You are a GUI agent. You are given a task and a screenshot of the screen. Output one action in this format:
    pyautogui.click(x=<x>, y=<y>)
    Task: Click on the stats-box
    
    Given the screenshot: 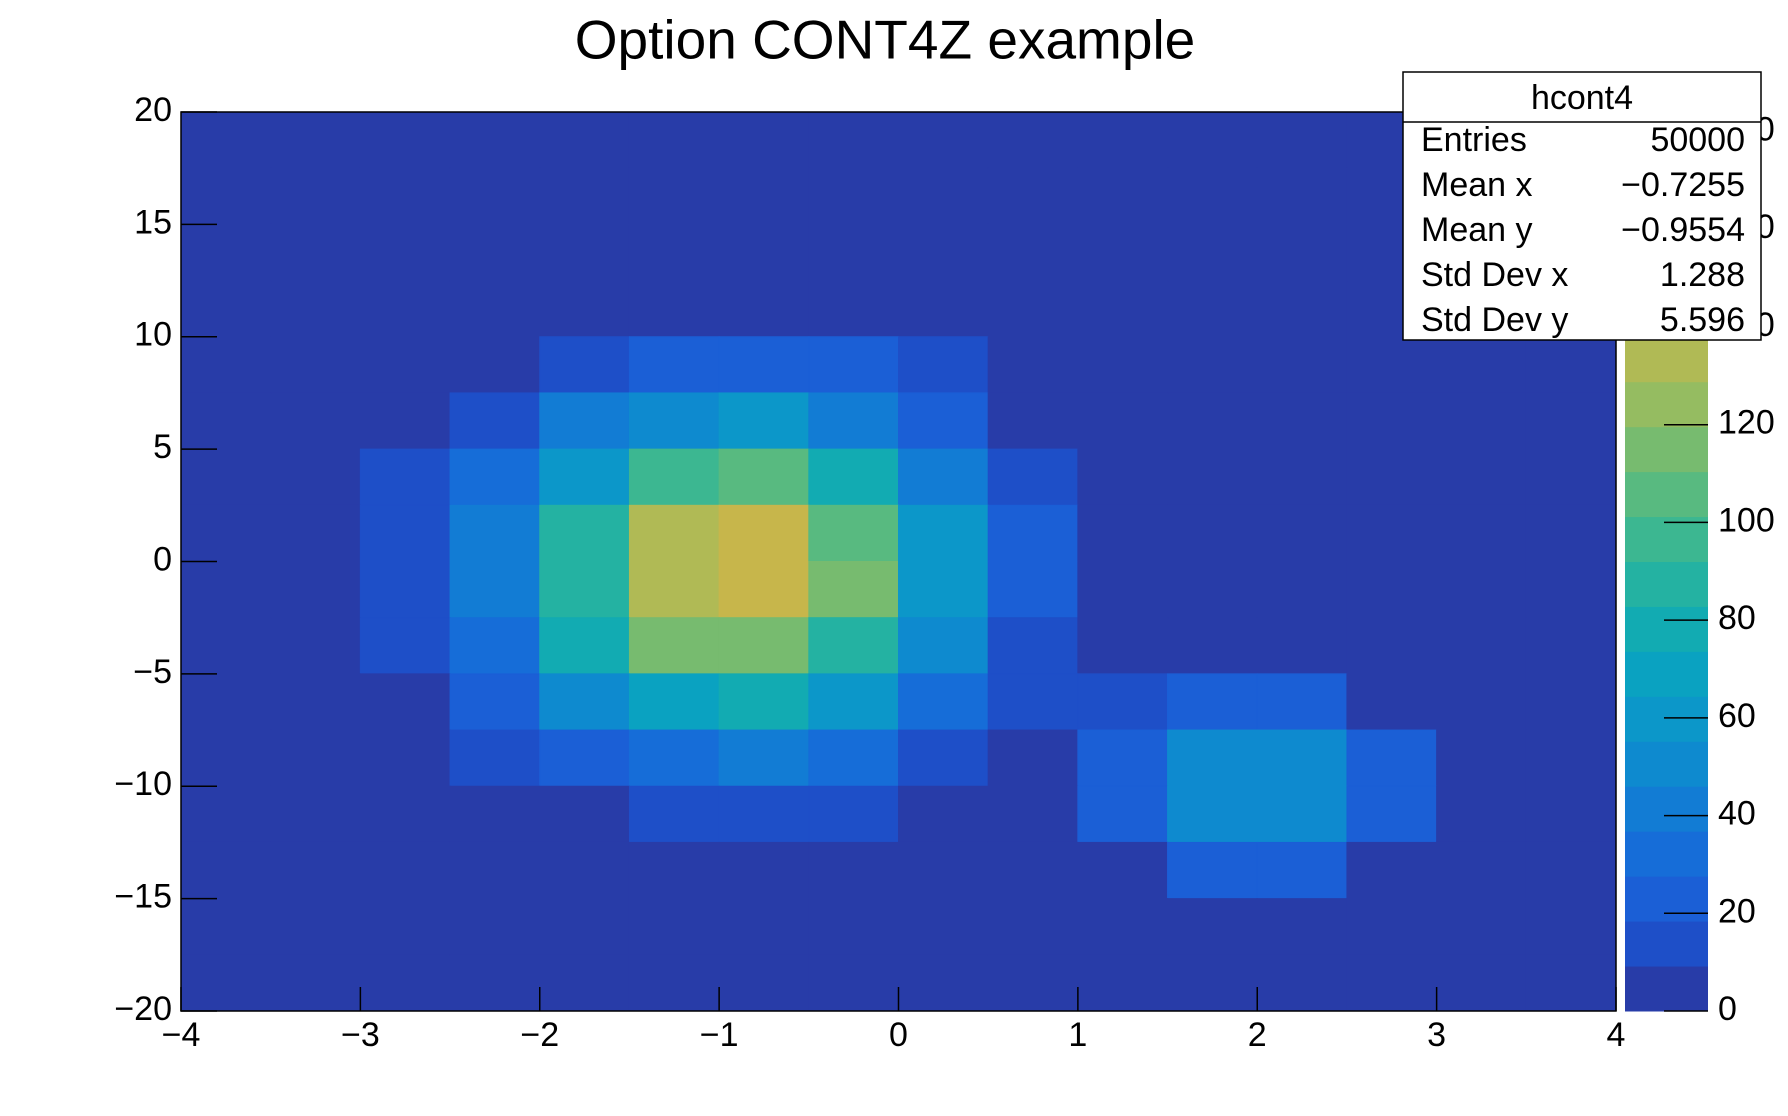 What is the action you would take?
    pyautogui.click(x=1582, y=206)
    